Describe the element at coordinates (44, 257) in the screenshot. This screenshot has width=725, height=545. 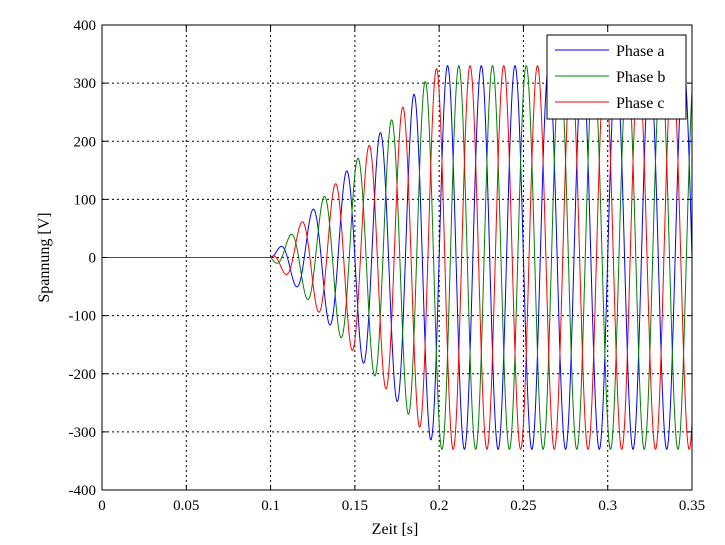
I see `y-axis-label: Spannung [V]` at that location.